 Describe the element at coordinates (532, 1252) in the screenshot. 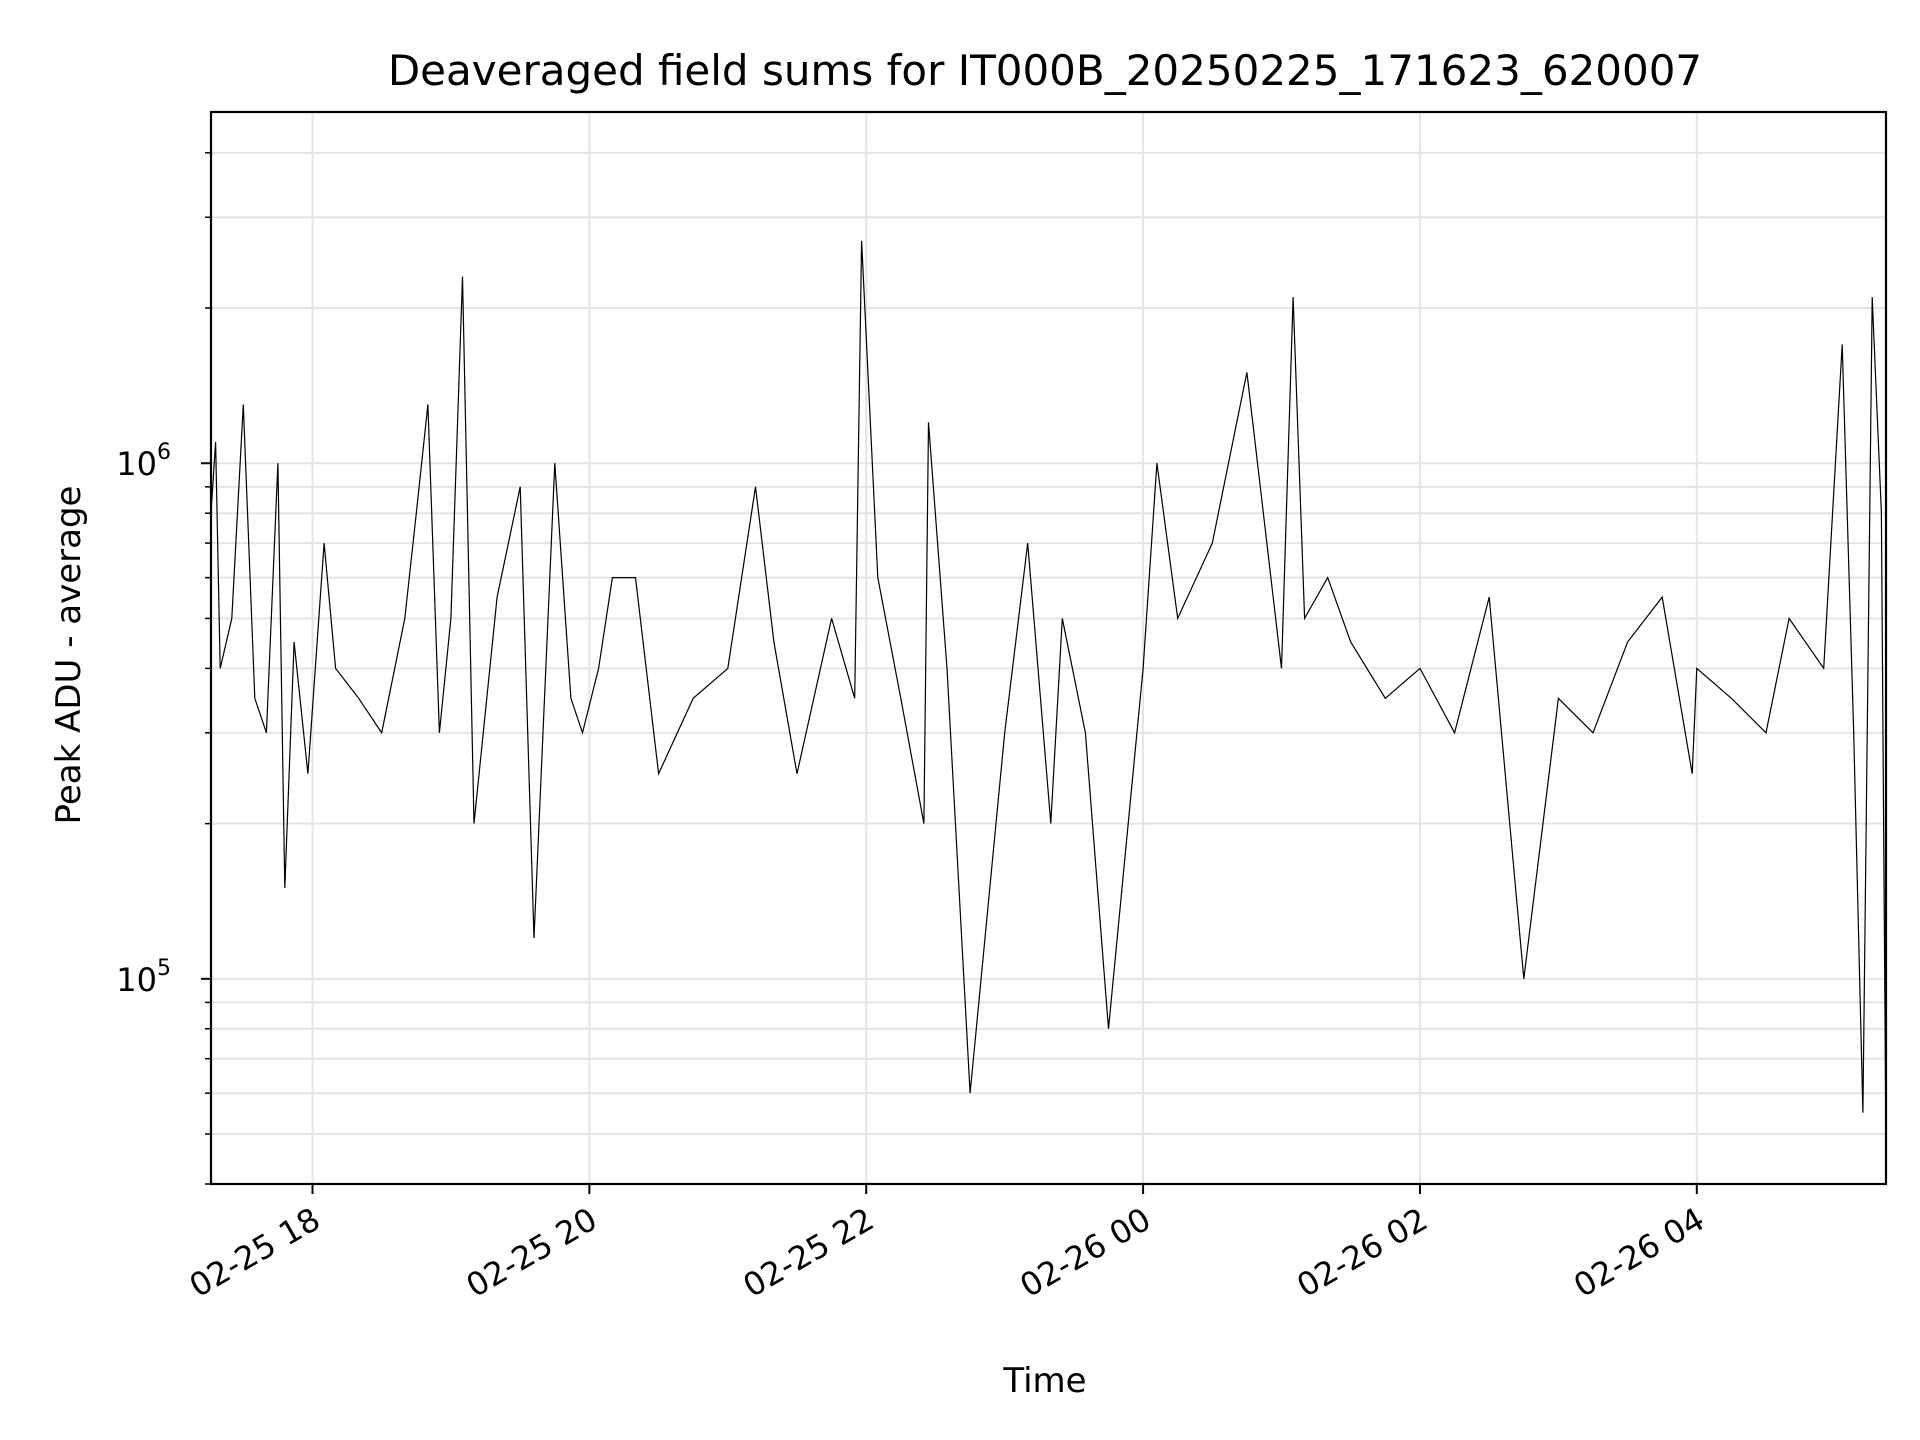

I see `x-tick-label: 02-25 20` at that location.